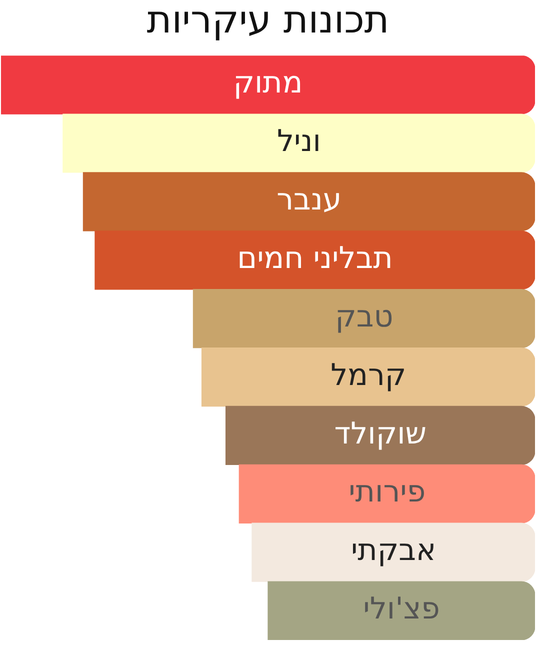 The image size is (538, 646). I want to click on y-tick-label: קרמל, so click(368, 375).